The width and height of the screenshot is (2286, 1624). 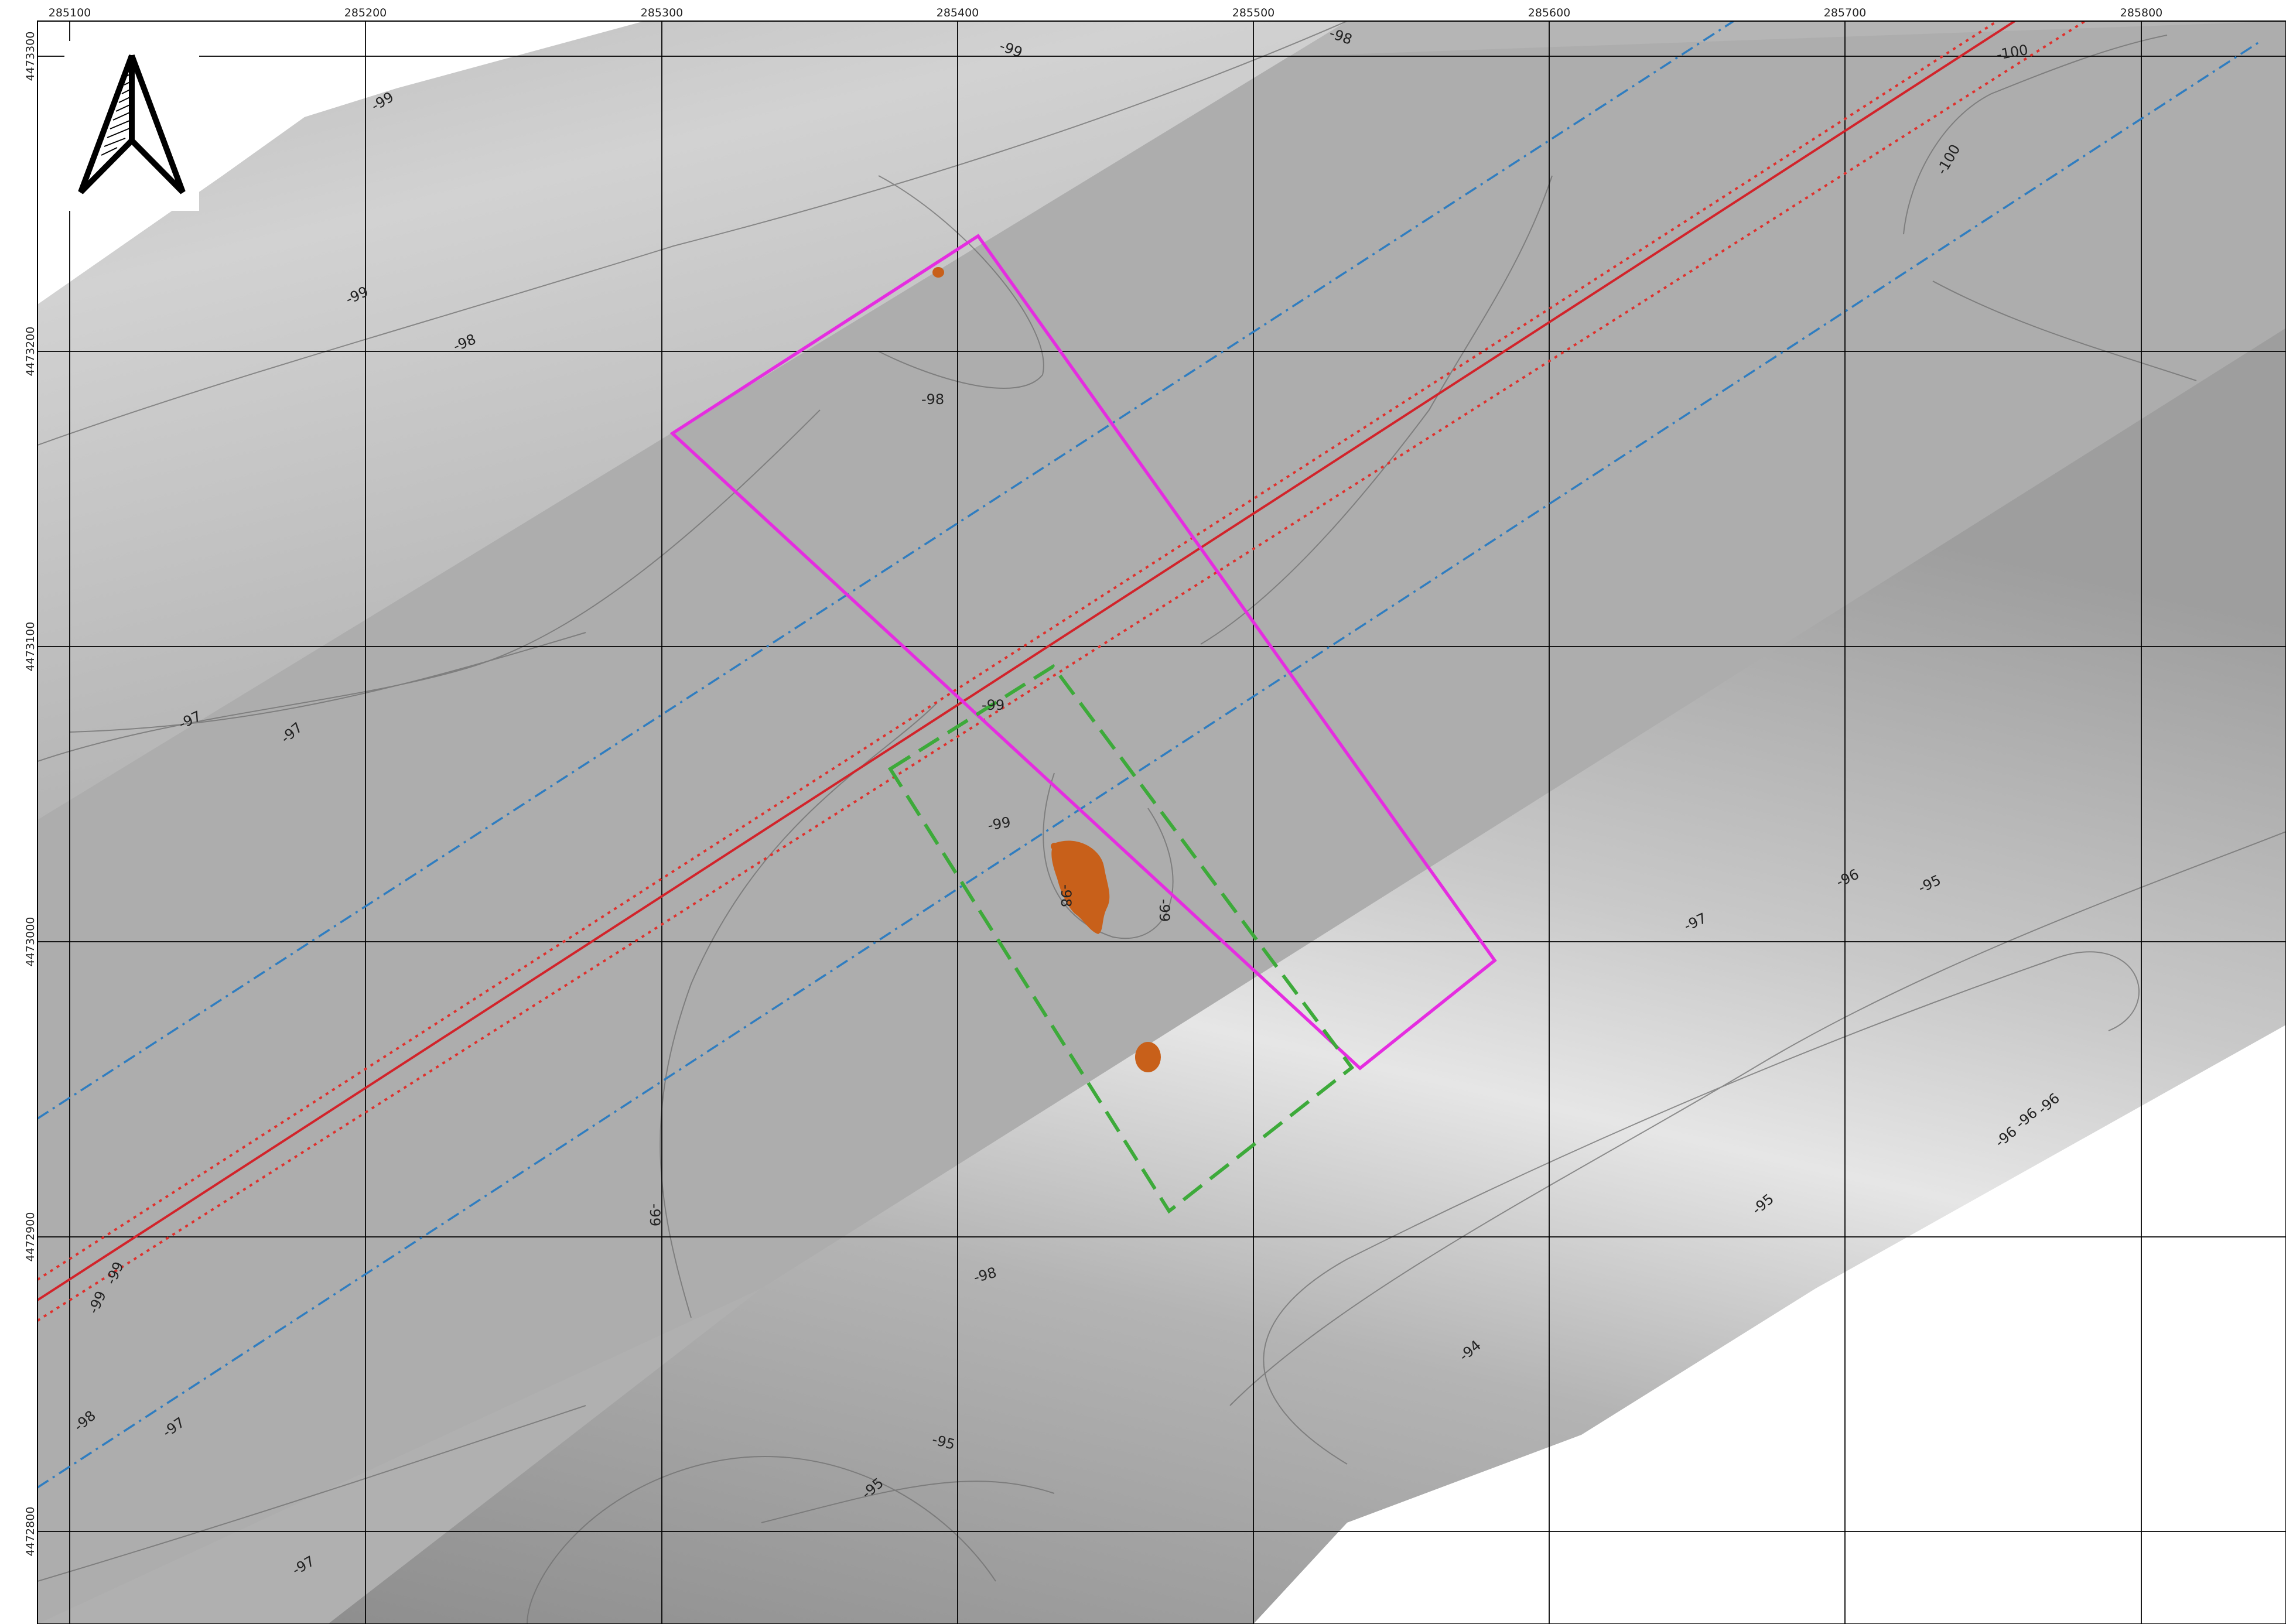 I want to click on target-north, so click(x=938, y=272).